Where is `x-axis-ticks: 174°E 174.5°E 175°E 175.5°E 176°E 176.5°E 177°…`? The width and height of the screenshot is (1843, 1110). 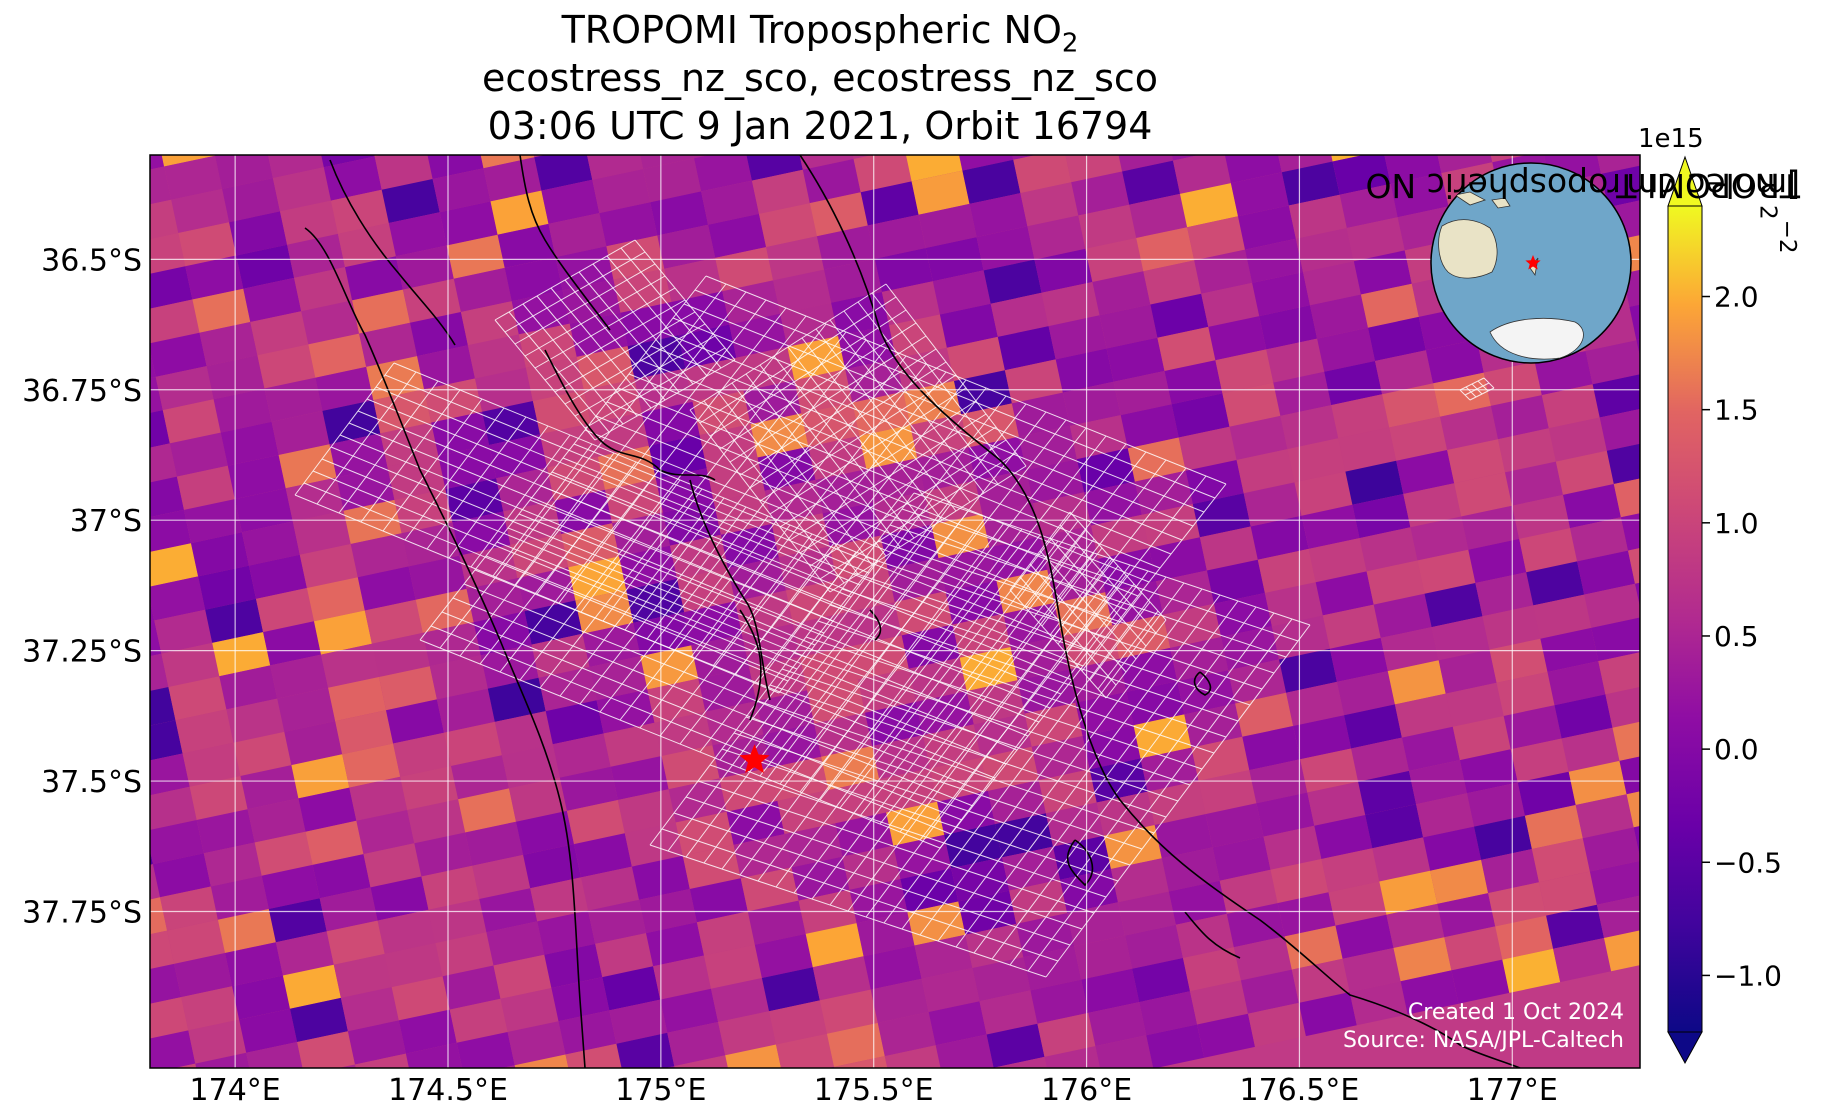
x-axis-ticks: 174°E 174.5°E 175°E 175.5°E 176°E 176.5°E 177°… is located at coordinates (874, 1090).